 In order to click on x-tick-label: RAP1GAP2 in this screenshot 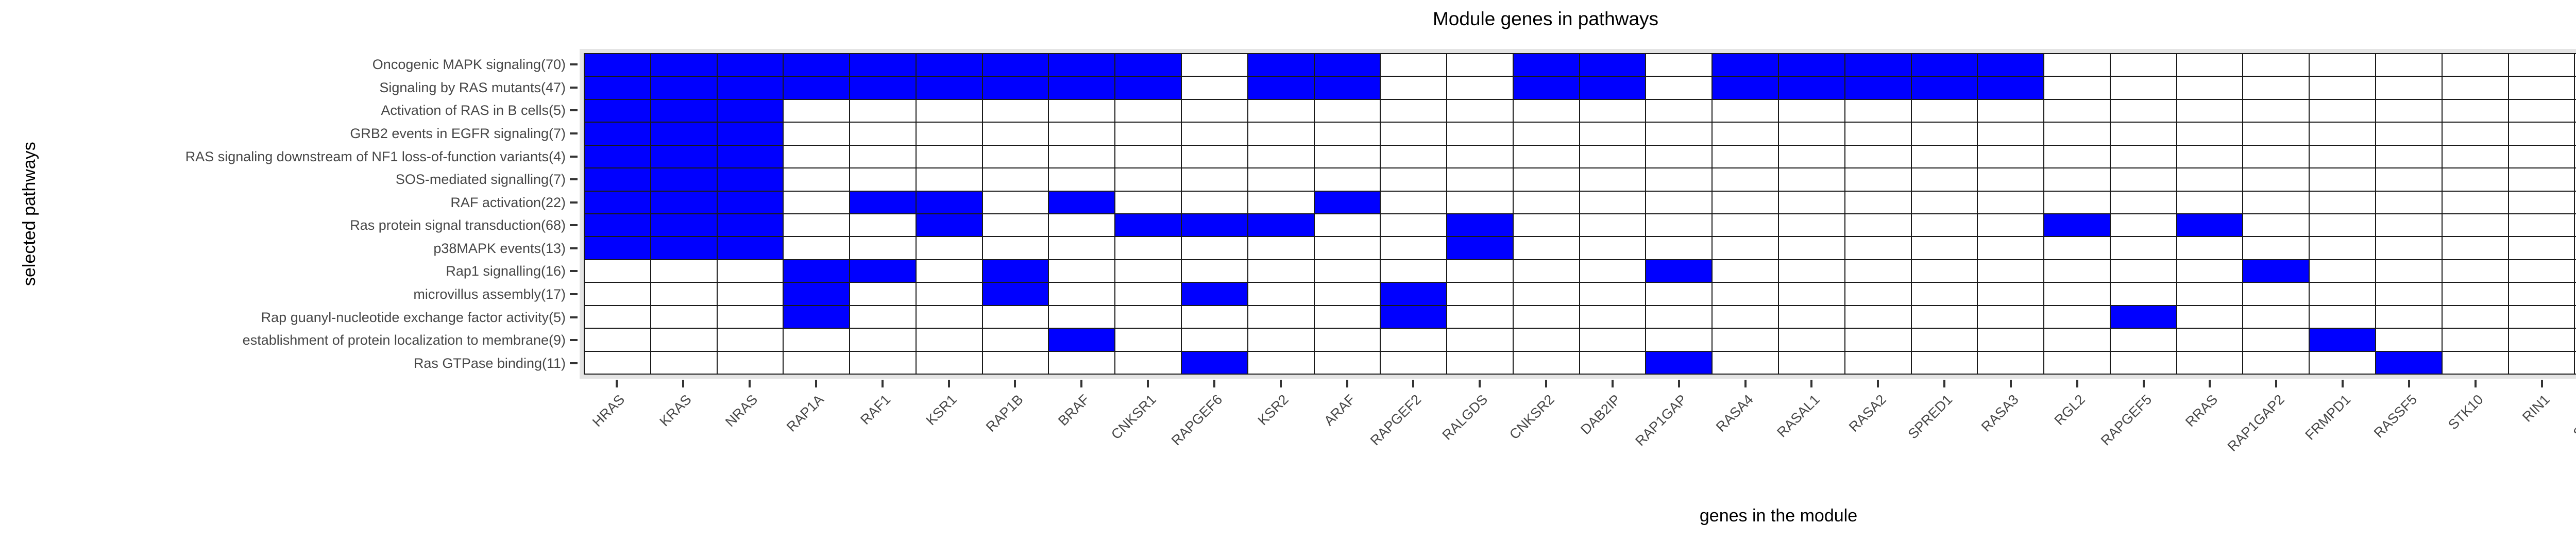, I will do `click(2255, 423)`.